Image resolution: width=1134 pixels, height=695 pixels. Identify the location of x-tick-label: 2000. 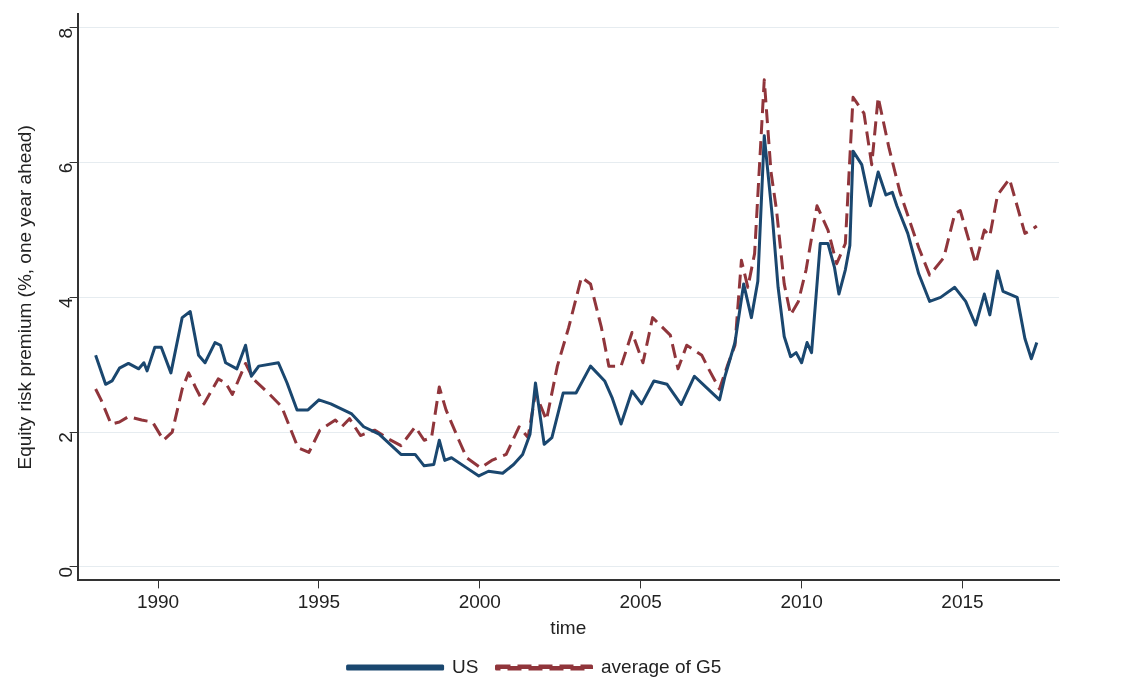
(479, 602).